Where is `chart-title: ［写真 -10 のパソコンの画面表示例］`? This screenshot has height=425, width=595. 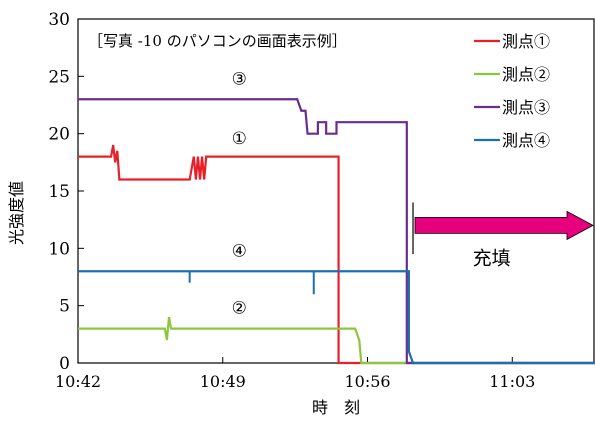
chart-title: ［写真 -10 のパソコンの画面表示例］ is located at coordinates (217, 41).